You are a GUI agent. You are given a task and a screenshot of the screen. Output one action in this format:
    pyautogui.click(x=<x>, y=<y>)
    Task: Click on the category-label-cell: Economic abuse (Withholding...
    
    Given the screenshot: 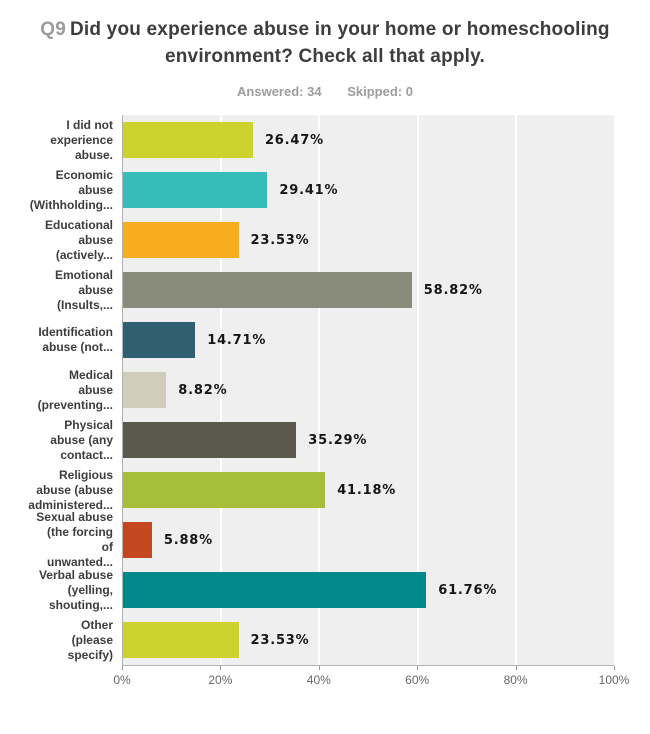 What is the action you would take?
    pyautogui.click(x=61, y=190)
    